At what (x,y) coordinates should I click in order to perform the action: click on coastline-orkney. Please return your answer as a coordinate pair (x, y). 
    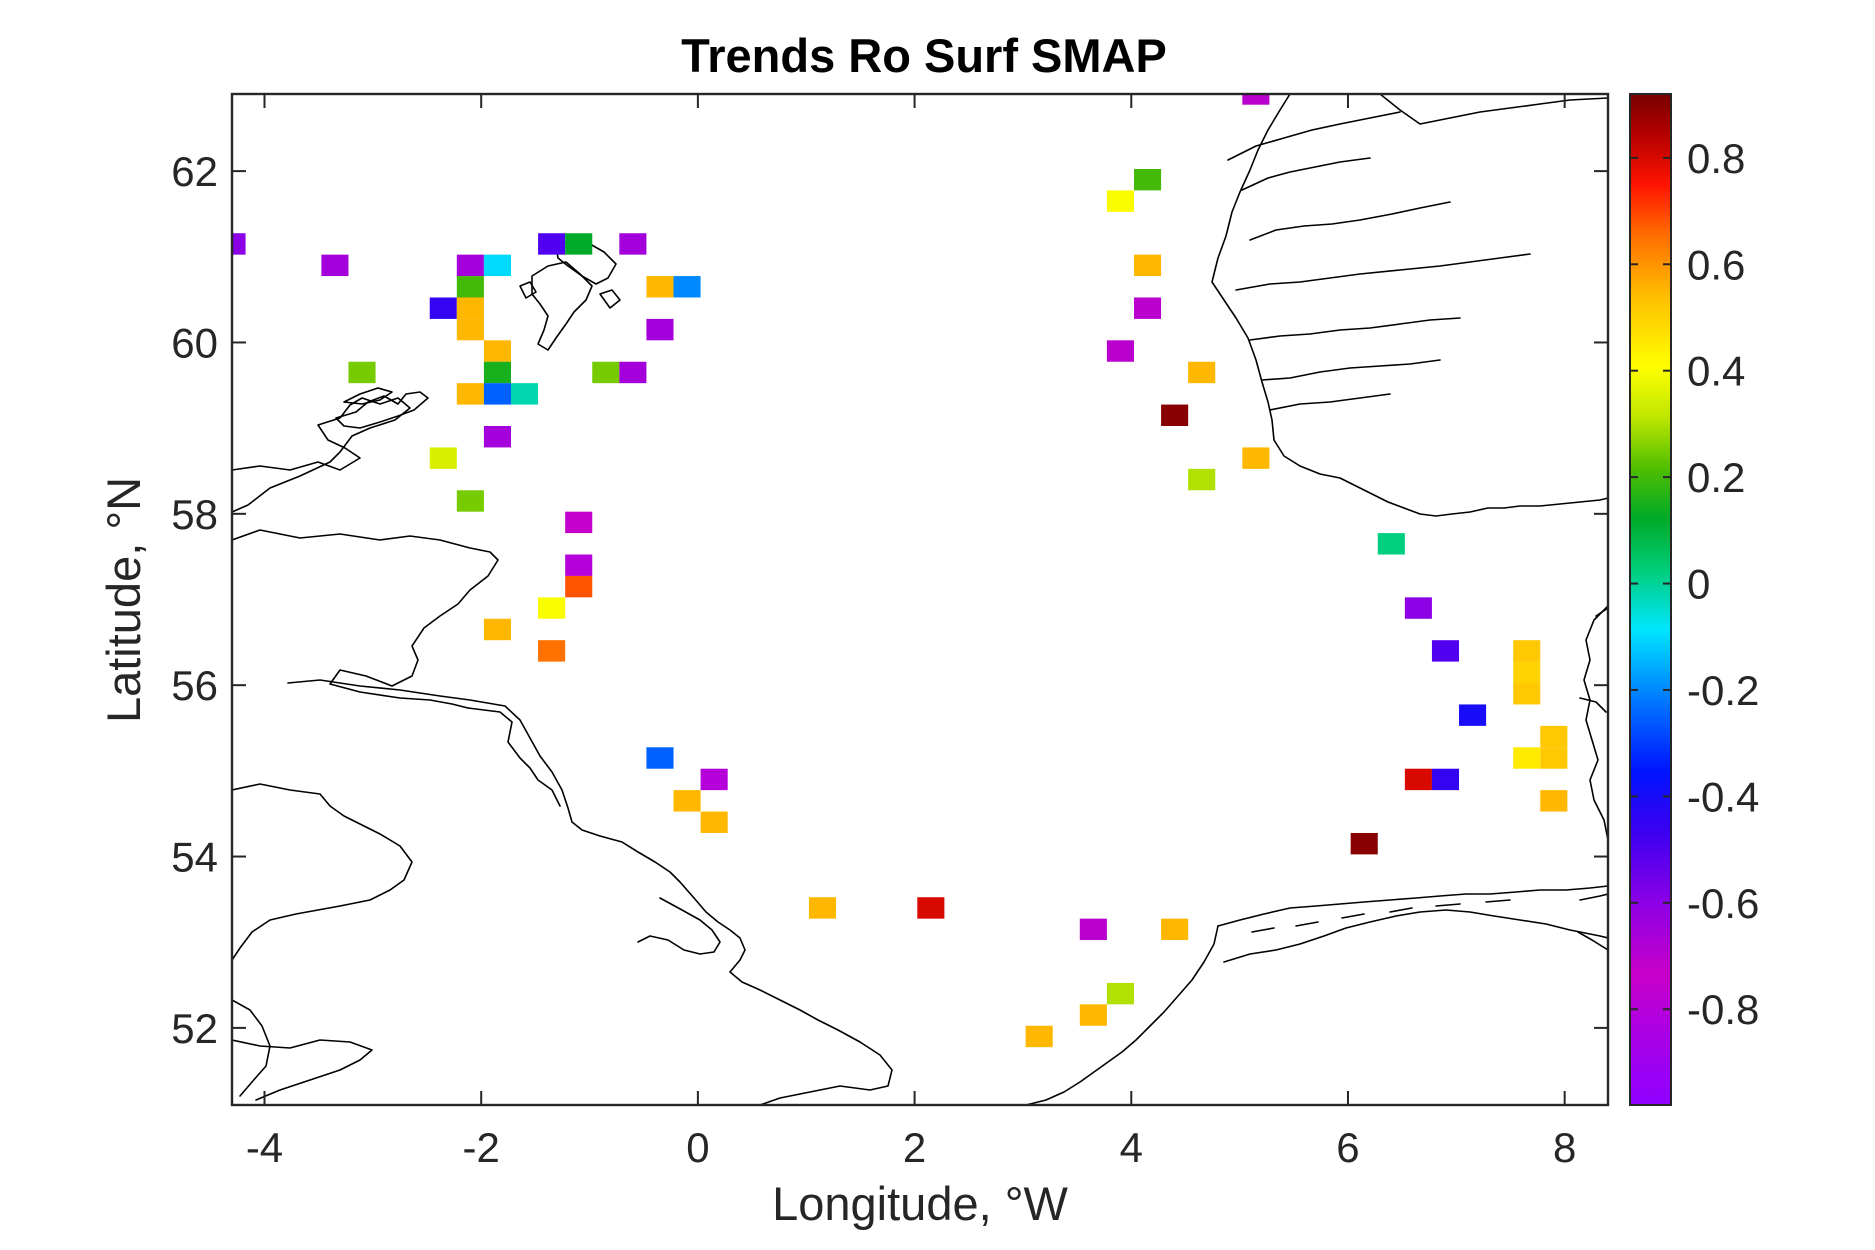
    Looking at the image, I should click on (382, 410).